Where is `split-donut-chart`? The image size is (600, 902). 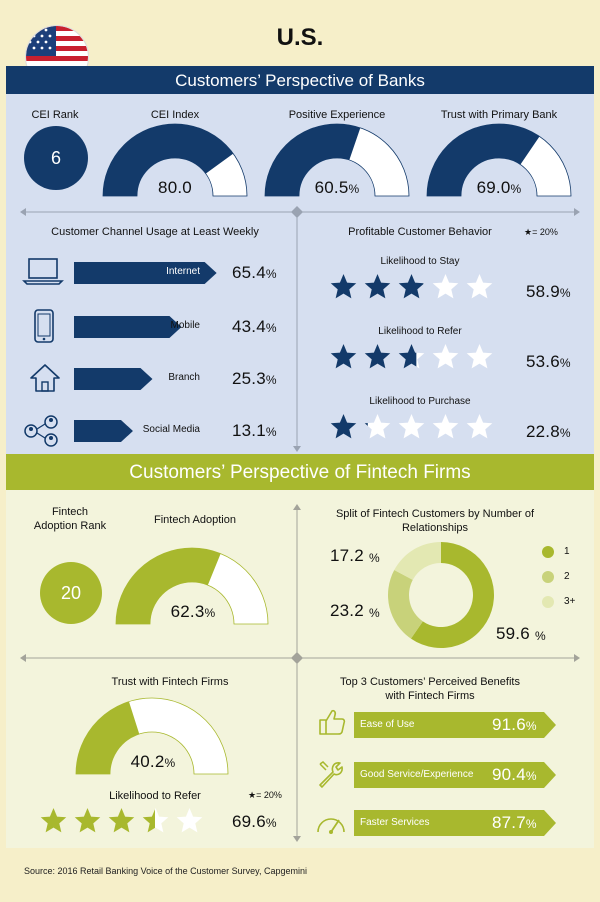
split-donut-chart is located at coordinates (441, 595).